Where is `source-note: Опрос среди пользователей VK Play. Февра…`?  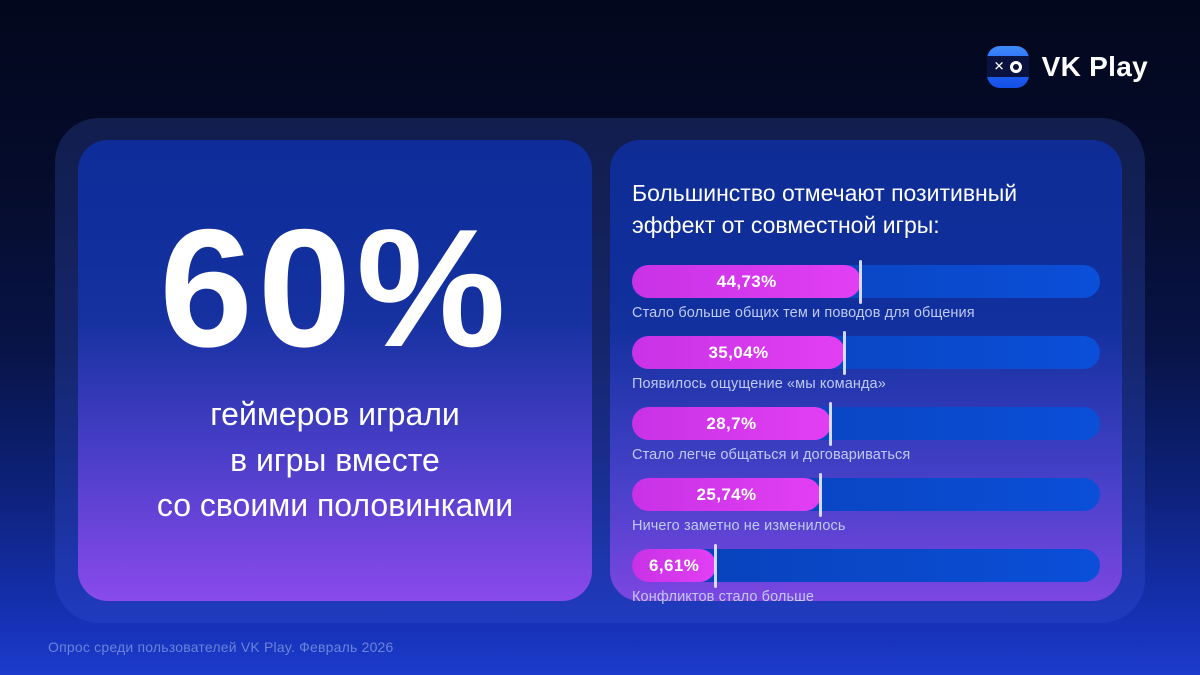
source-note: Опрос среди пользователей VK Play. Февра… is located at coordinates (221, 647).